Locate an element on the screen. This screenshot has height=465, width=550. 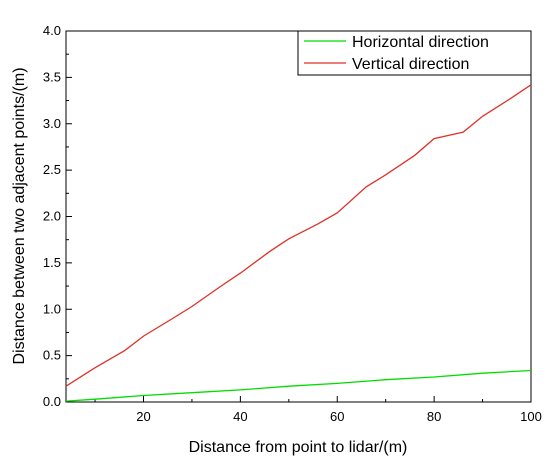
legend: Horizontal direction Vertical direction is located at coordinates (414, 53).